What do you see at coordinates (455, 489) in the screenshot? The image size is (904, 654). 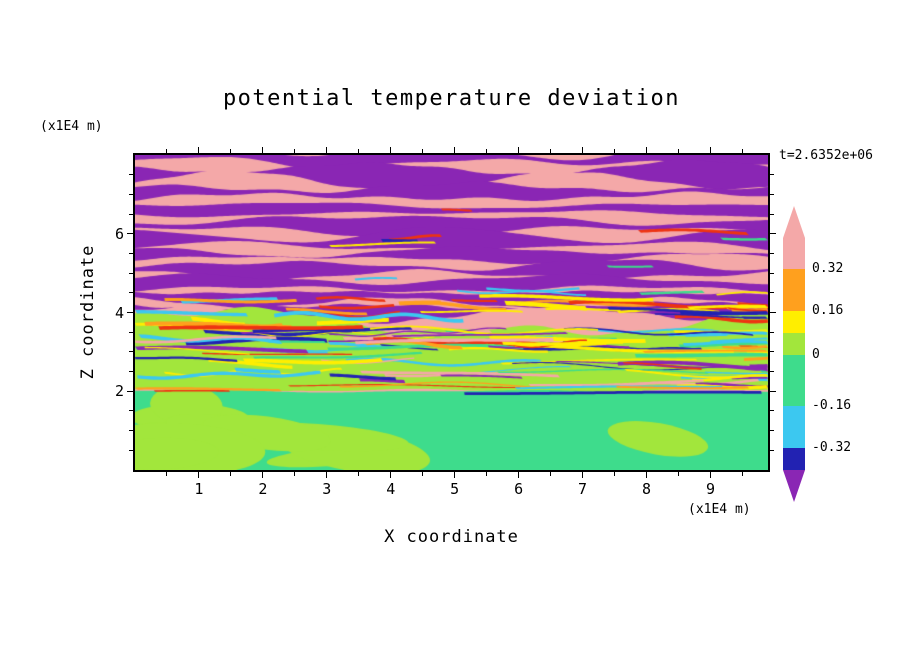 I see `x-tick-label: 5` at bounding box center [455, 489].